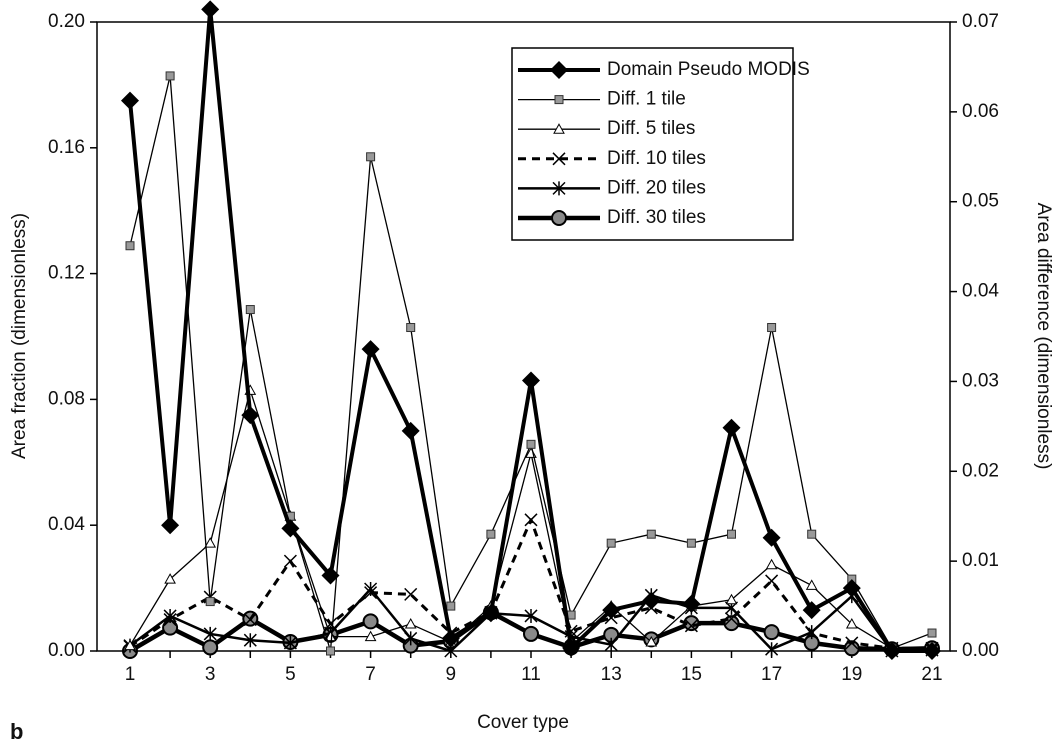 The image size is (1059, 745). Describe the element at coordinates (210, 674) in the screenshot. I see `x-tick-label: 3` at that location.